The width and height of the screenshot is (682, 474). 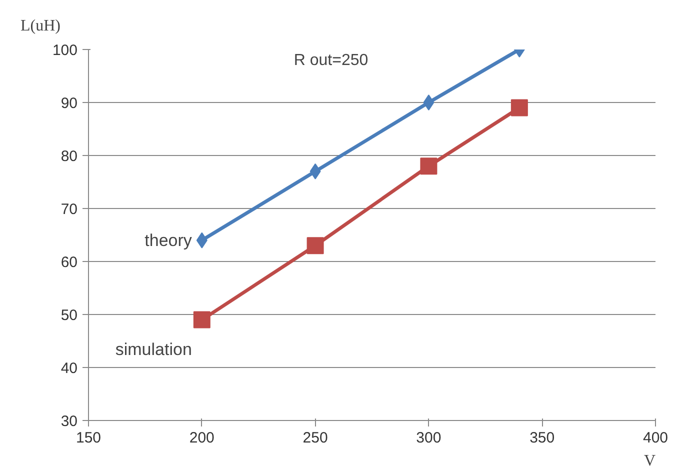 I want to click on series-label: simulation, so click(x=153, y=349).